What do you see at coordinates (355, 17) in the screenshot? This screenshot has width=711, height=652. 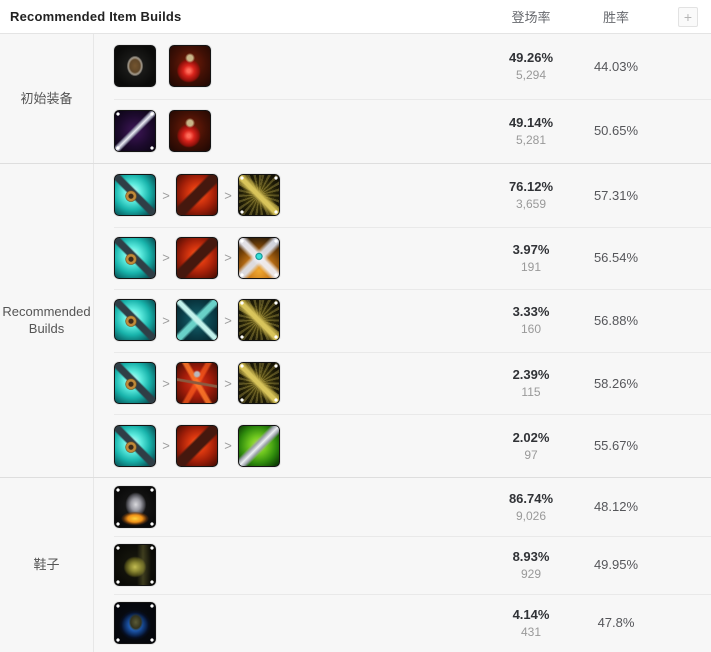 I see `table-header: Recommended Item Builds 登场率 胜率 +` at bounding box center [355, 17].